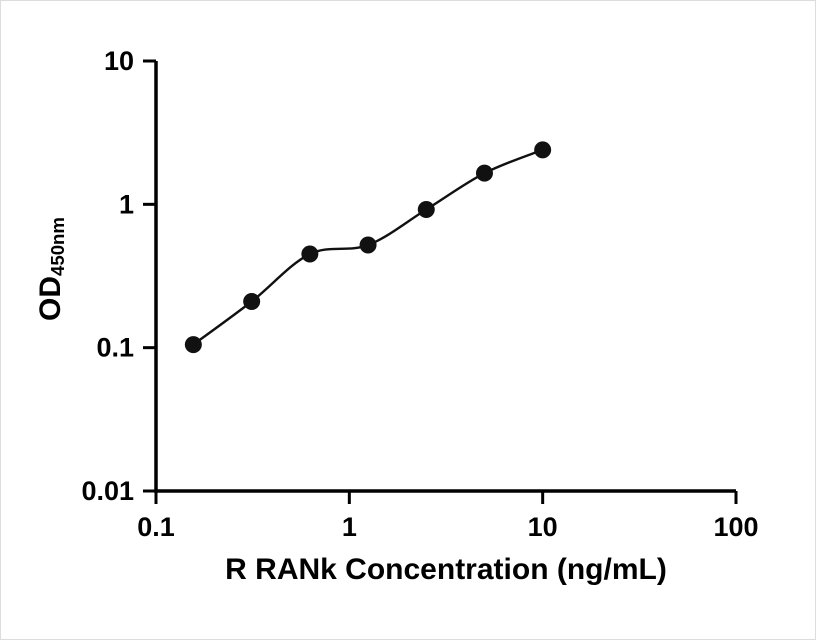 This screenshot has height=640, width=816. I want to click on y-tick-label: 10, so click(119, 61).